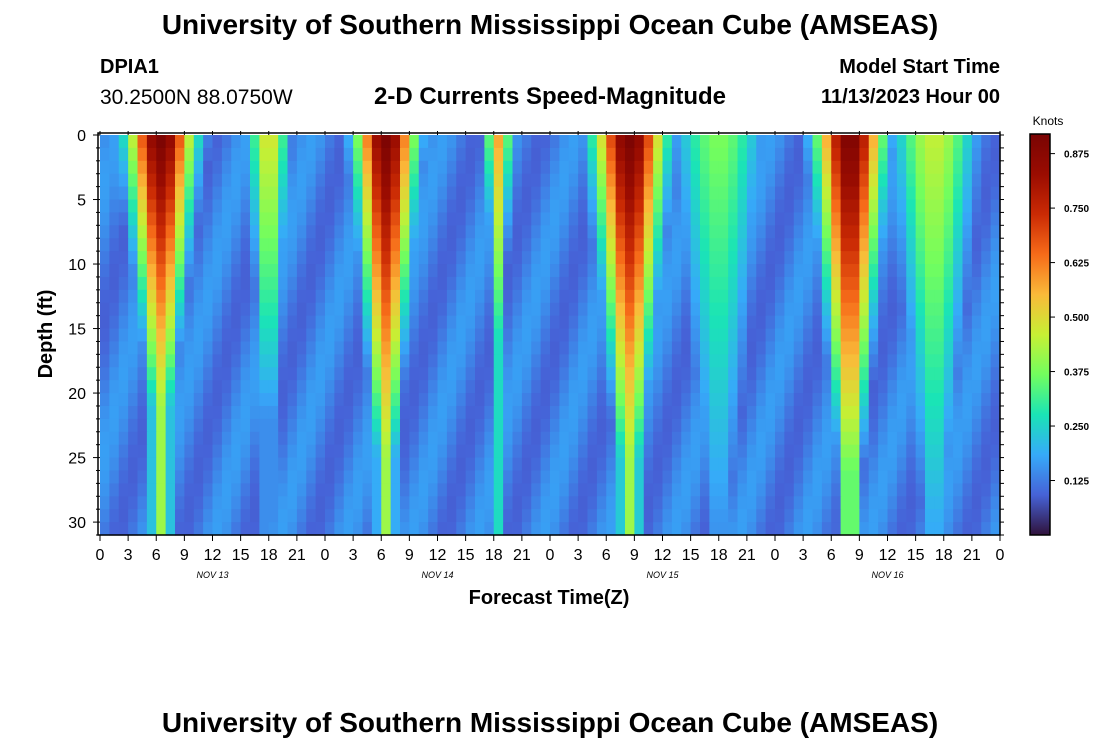  Describe the element at coordinates (1048, 121) in the screenshot. I see `colorbar-label: Knots` at that location.